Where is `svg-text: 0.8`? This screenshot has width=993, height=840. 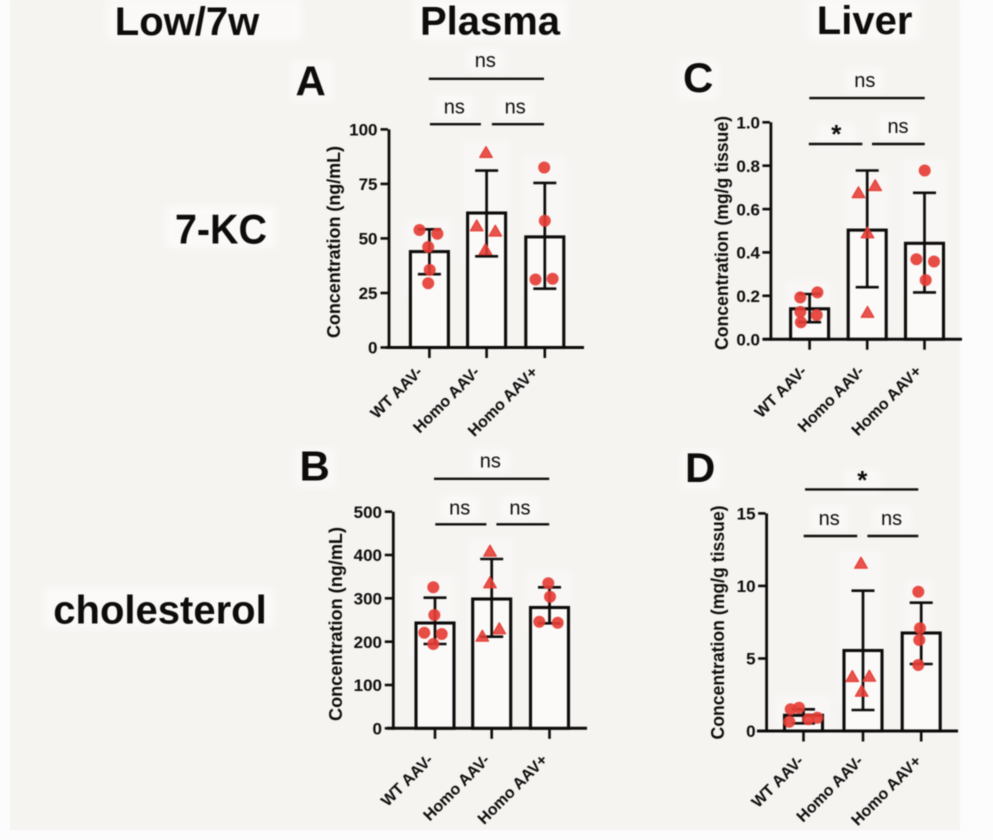
svg-text: 0.8 is located at coordinates (748, 166).